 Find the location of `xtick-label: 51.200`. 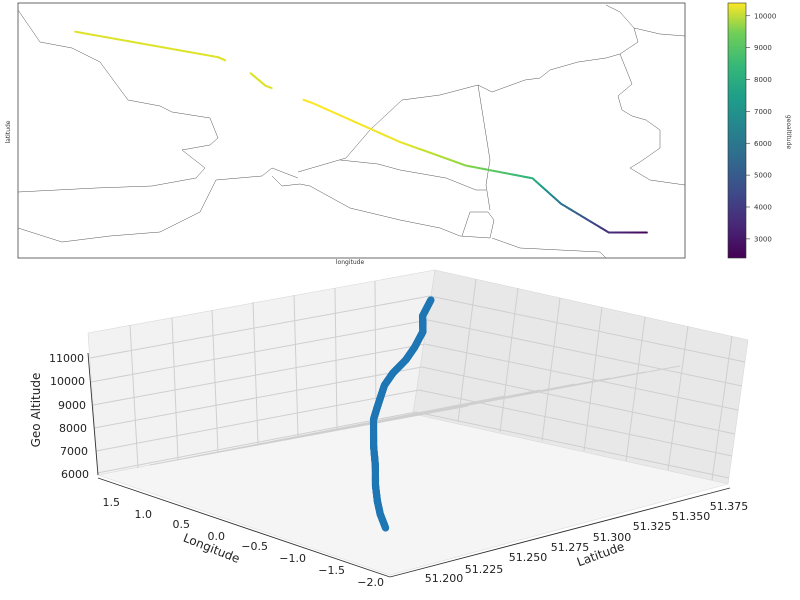

xtick-label: 51.200 is located at coordinates (444, 578).